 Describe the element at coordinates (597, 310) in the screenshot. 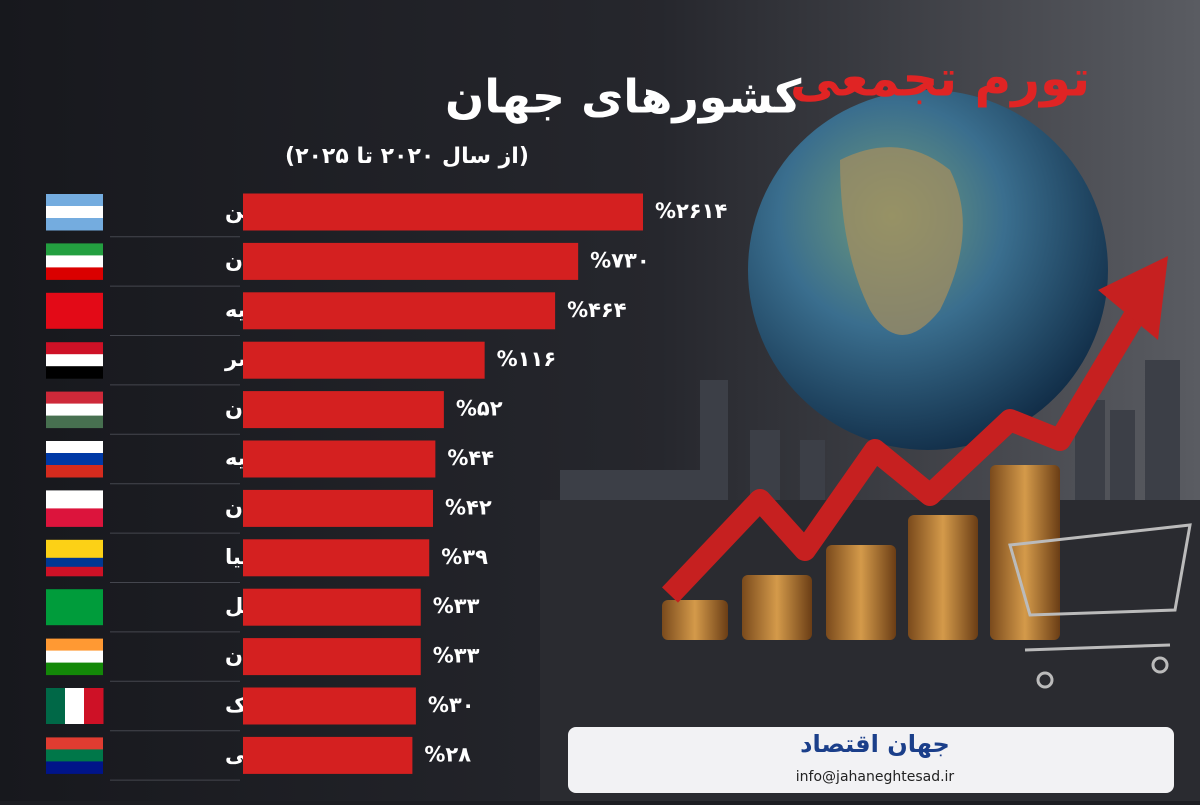

I see `value-label: %۴۶۴` at that location.